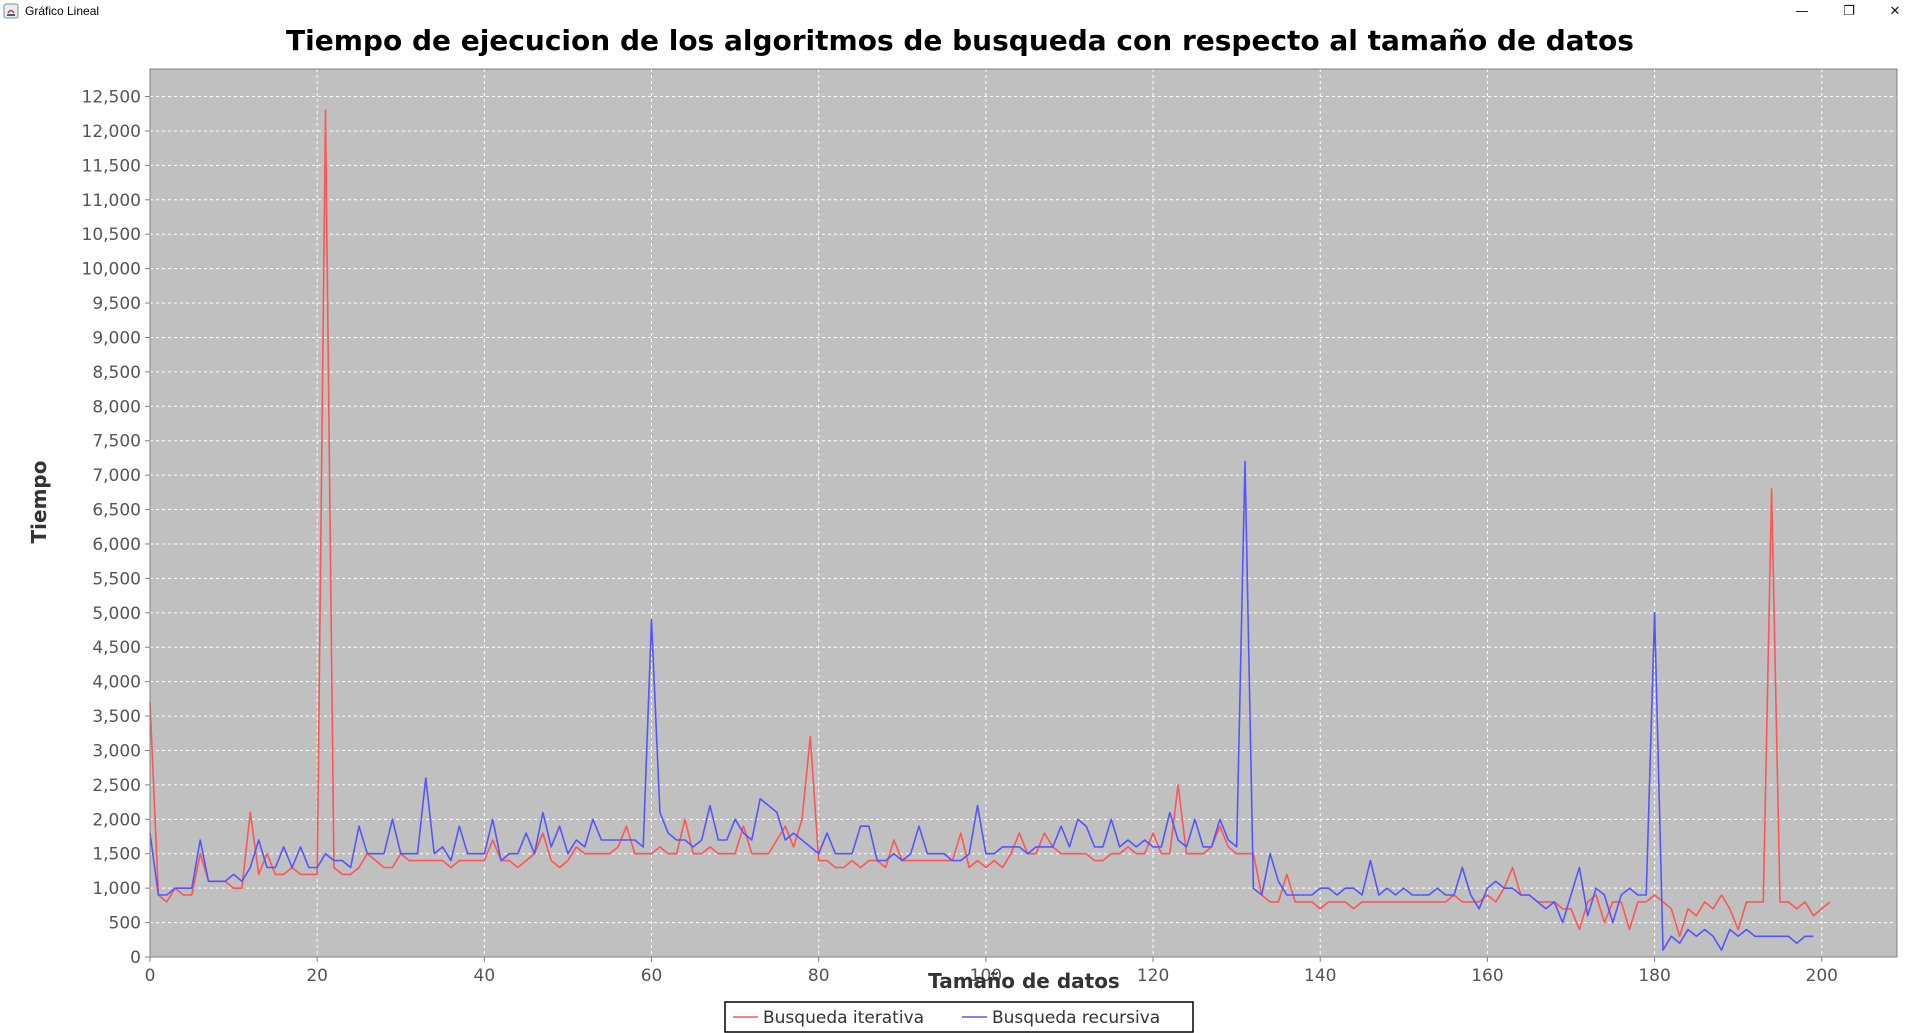  What do you see at coordinates (116, 476) in the screenshot?
I see `y-tick-label: 7,000` at bounding box center [116, 476].